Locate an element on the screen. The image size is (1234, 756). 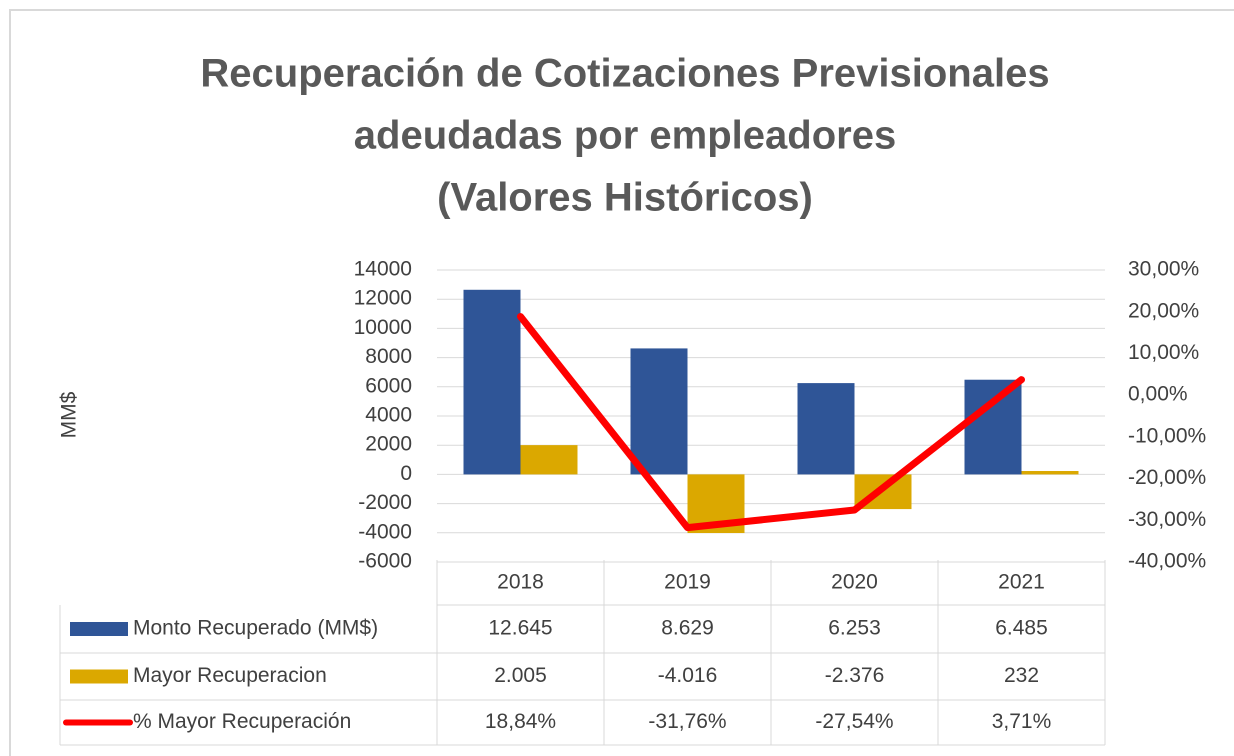
line is located at coordinates (771, 422).